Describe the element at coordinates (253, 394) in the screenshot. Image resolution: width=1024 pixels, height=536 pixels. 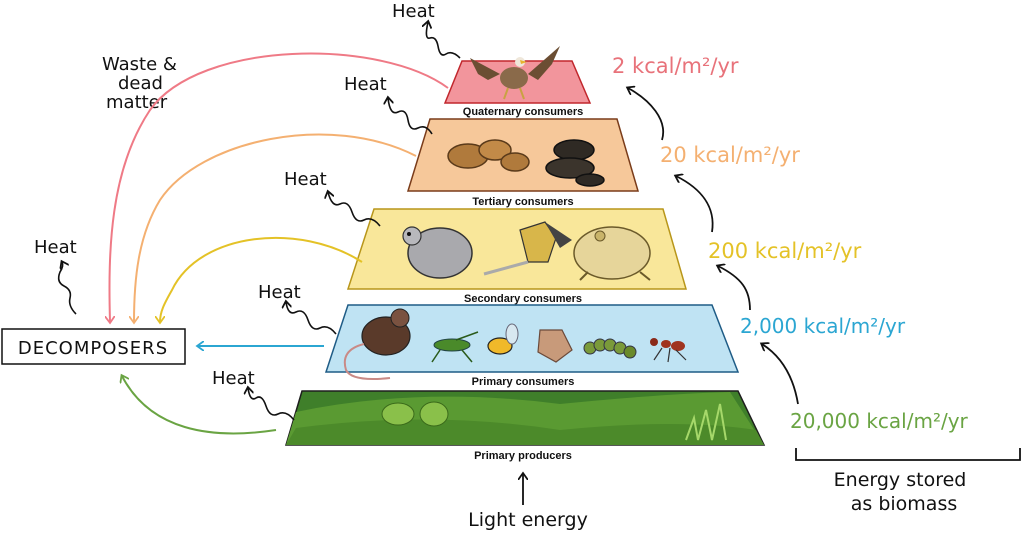
I see `heat-primary: Heat` at that location.